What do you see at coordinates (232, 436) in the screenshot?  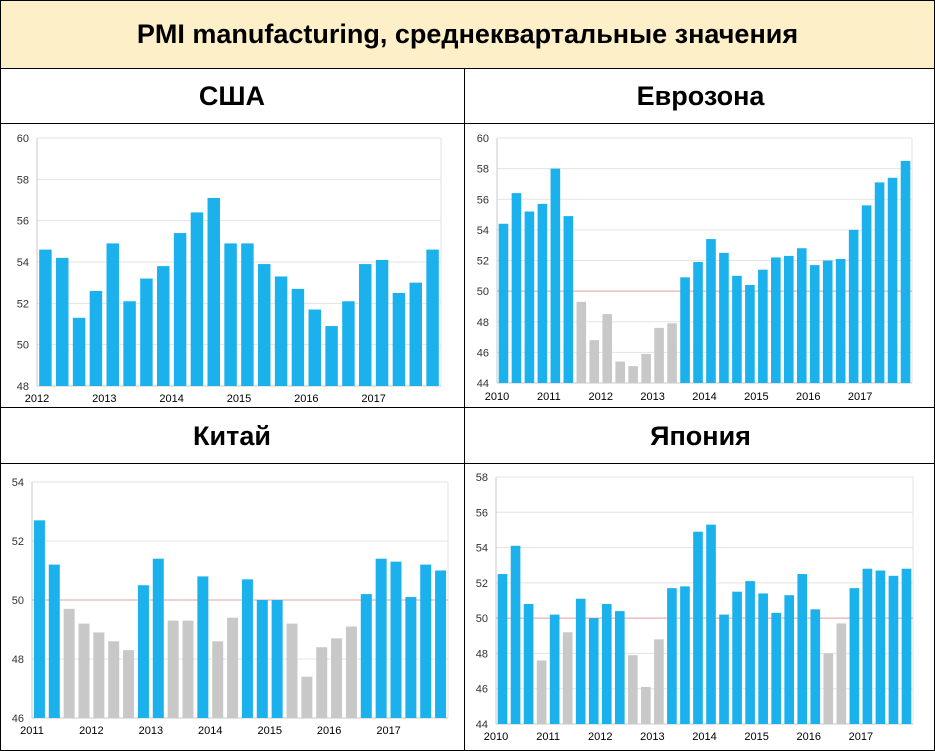 I see `panel-title-china: Китай` at bounding box center [232, 436].